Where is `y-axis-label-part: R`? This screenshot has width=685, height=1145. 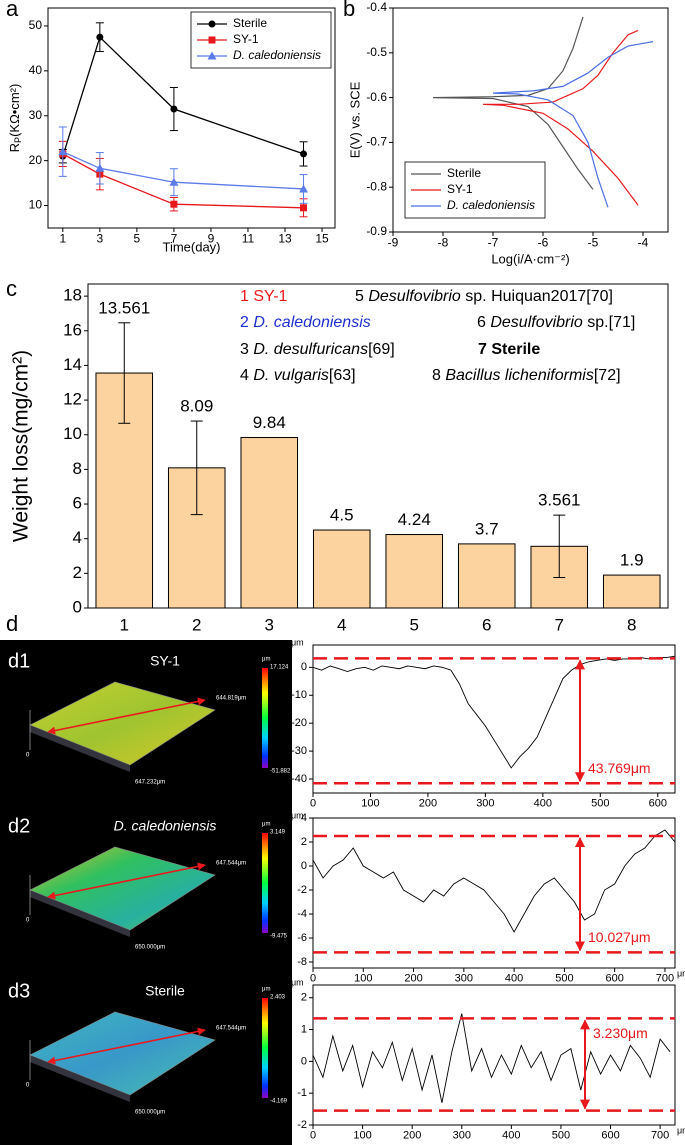
y-axis-label-part: R is located at coordinates (14, 147).